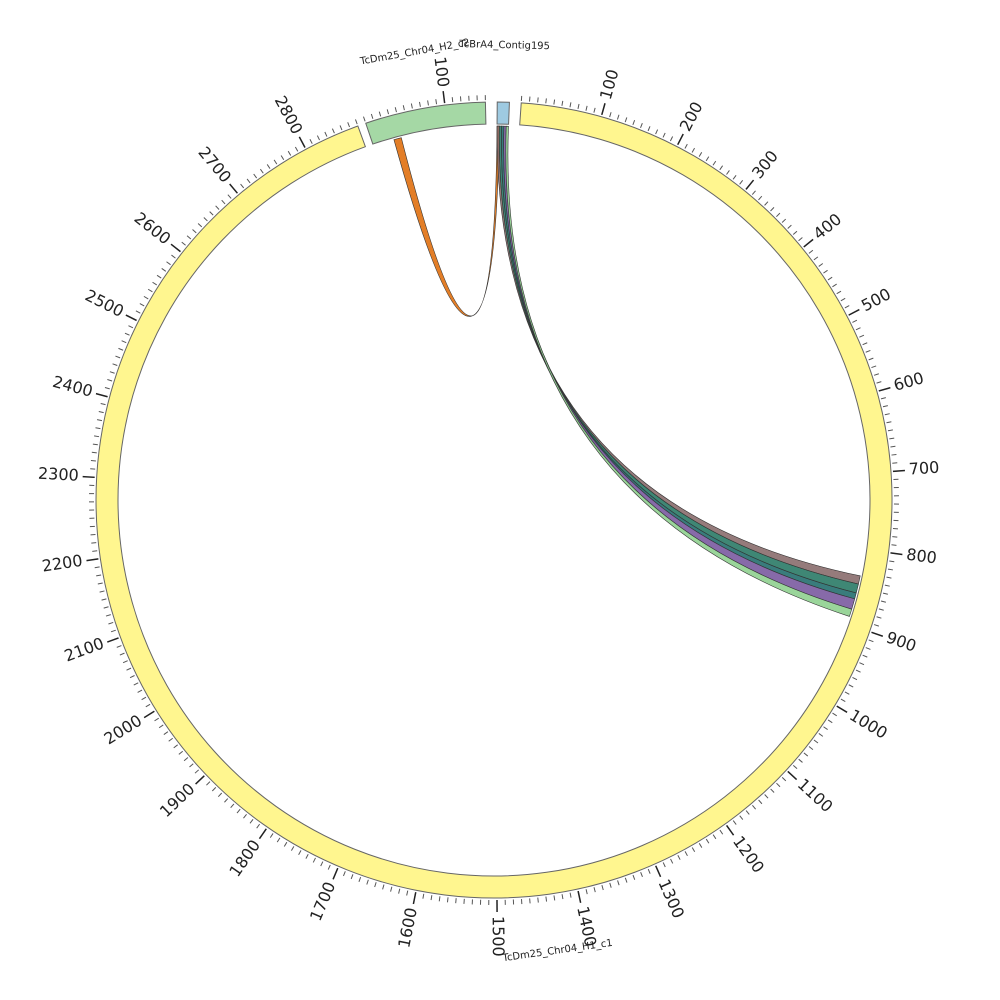 Image resolution: width=1000 pixels, height=1000 pixels. What do you see at coordinates (322, 901) in the screenshot?
I see `tick-label: 1700` at bounding box center [322, 901].